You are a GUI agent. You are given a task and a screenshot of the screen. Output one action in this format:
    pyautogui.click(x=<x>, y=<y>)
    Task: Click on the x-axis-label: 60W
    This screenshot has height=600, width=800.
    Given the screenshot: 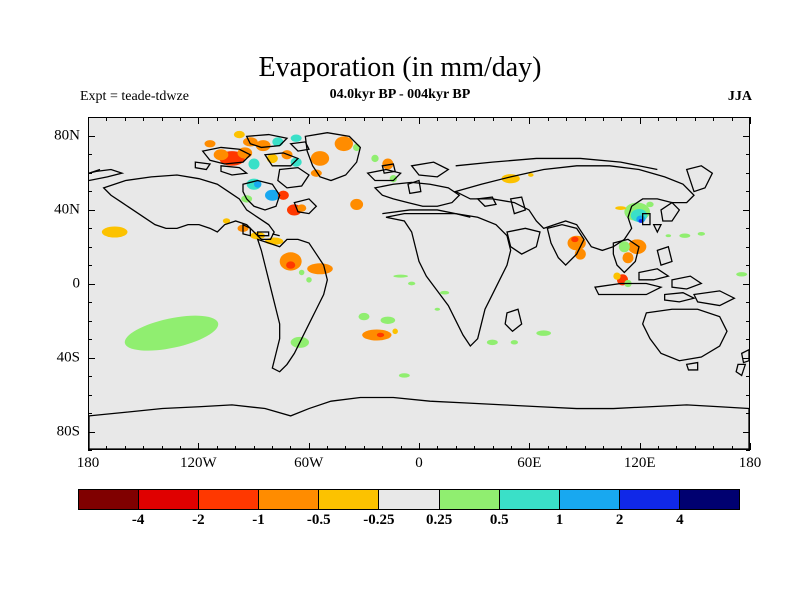 What is the action you would take?
    pyautogui.click(x=309, y=463)
    